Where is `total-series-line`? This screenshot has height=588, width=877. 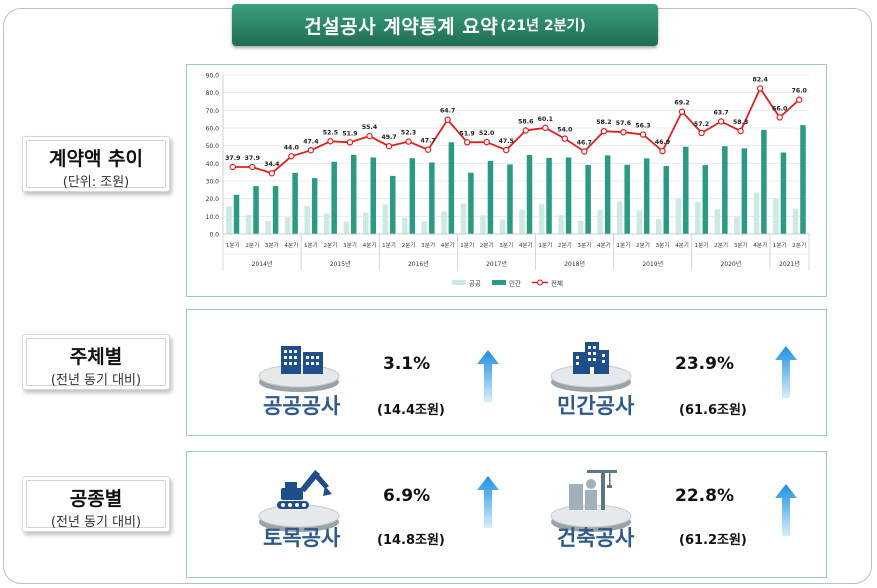 total-series-line is located at coordinates (516, 130).